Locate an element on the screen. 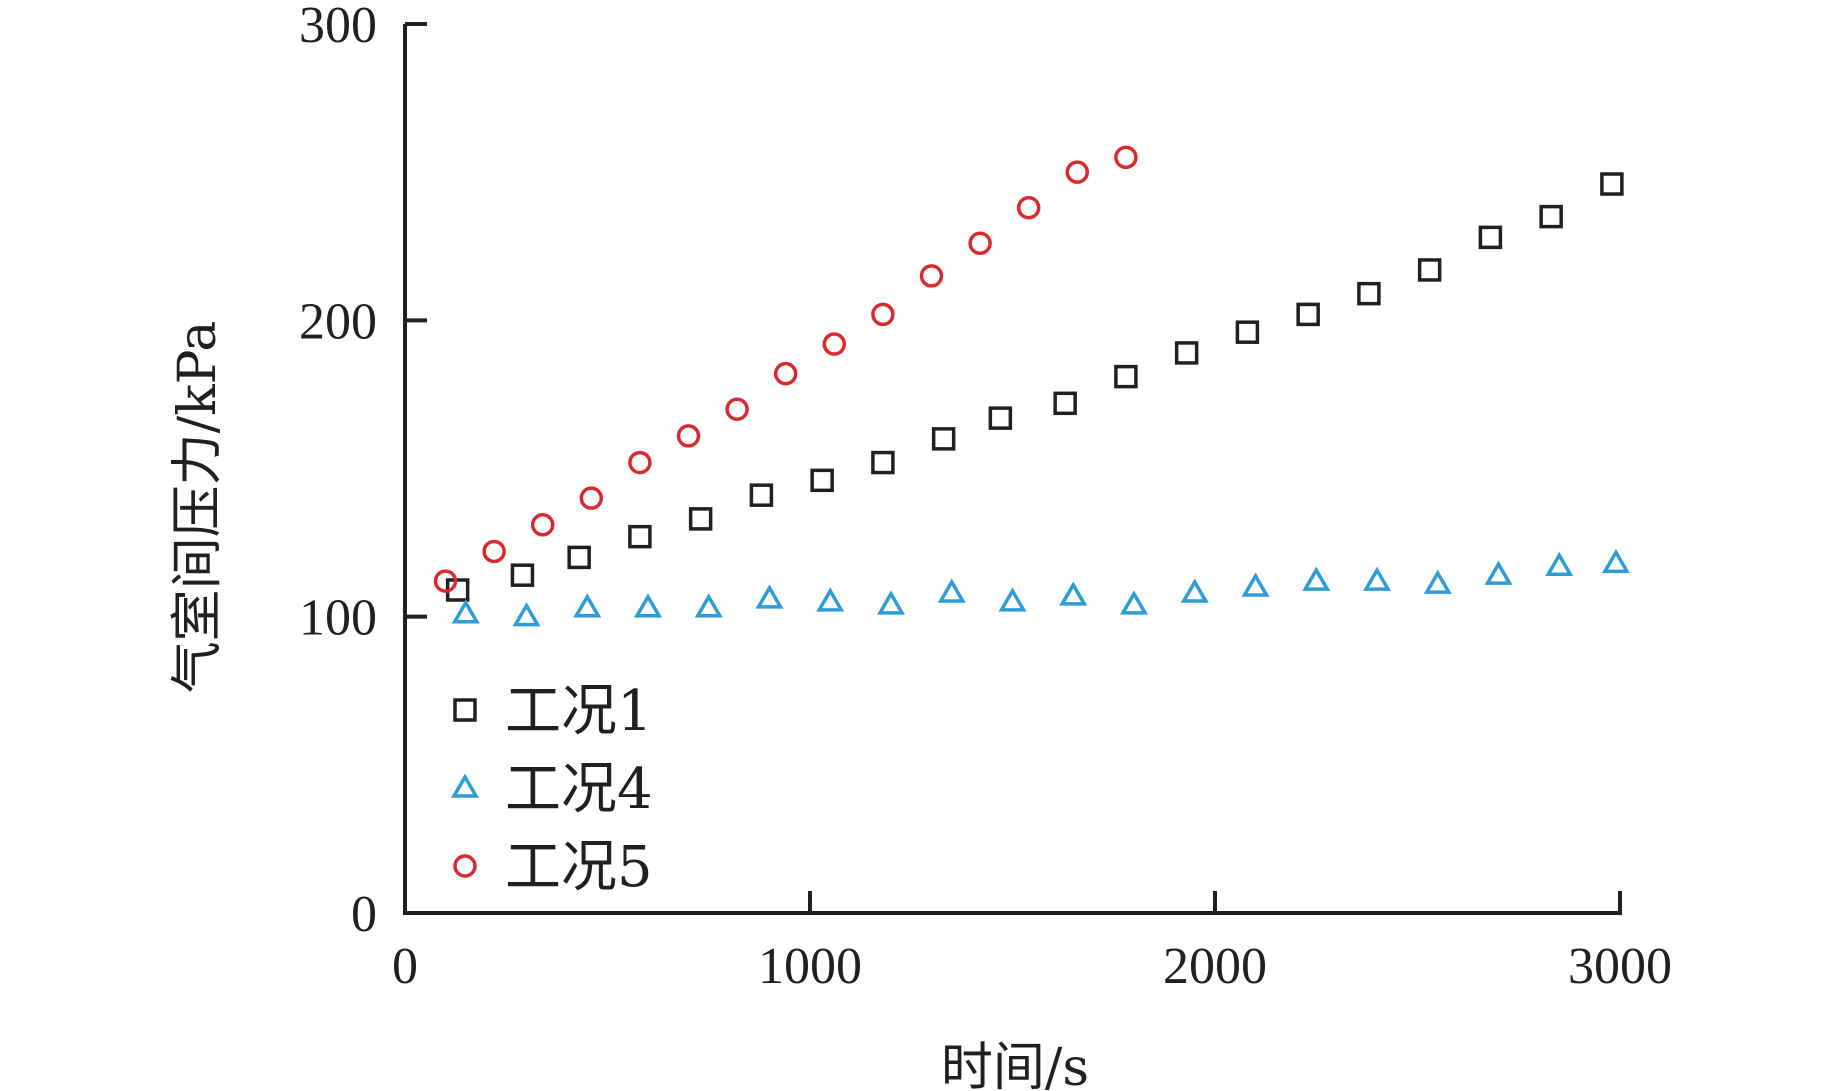  x-tick-label: 3000 is located at coordinates (1620, 966).